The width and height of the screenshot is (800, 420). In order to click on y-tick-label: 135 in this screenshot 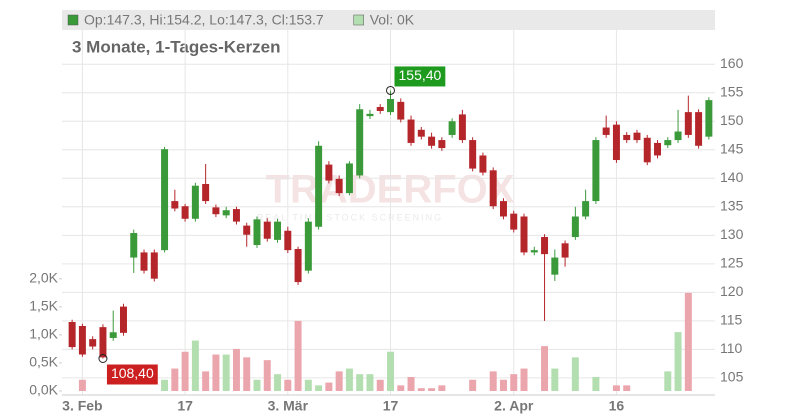, I will do `click(732, 206)`.